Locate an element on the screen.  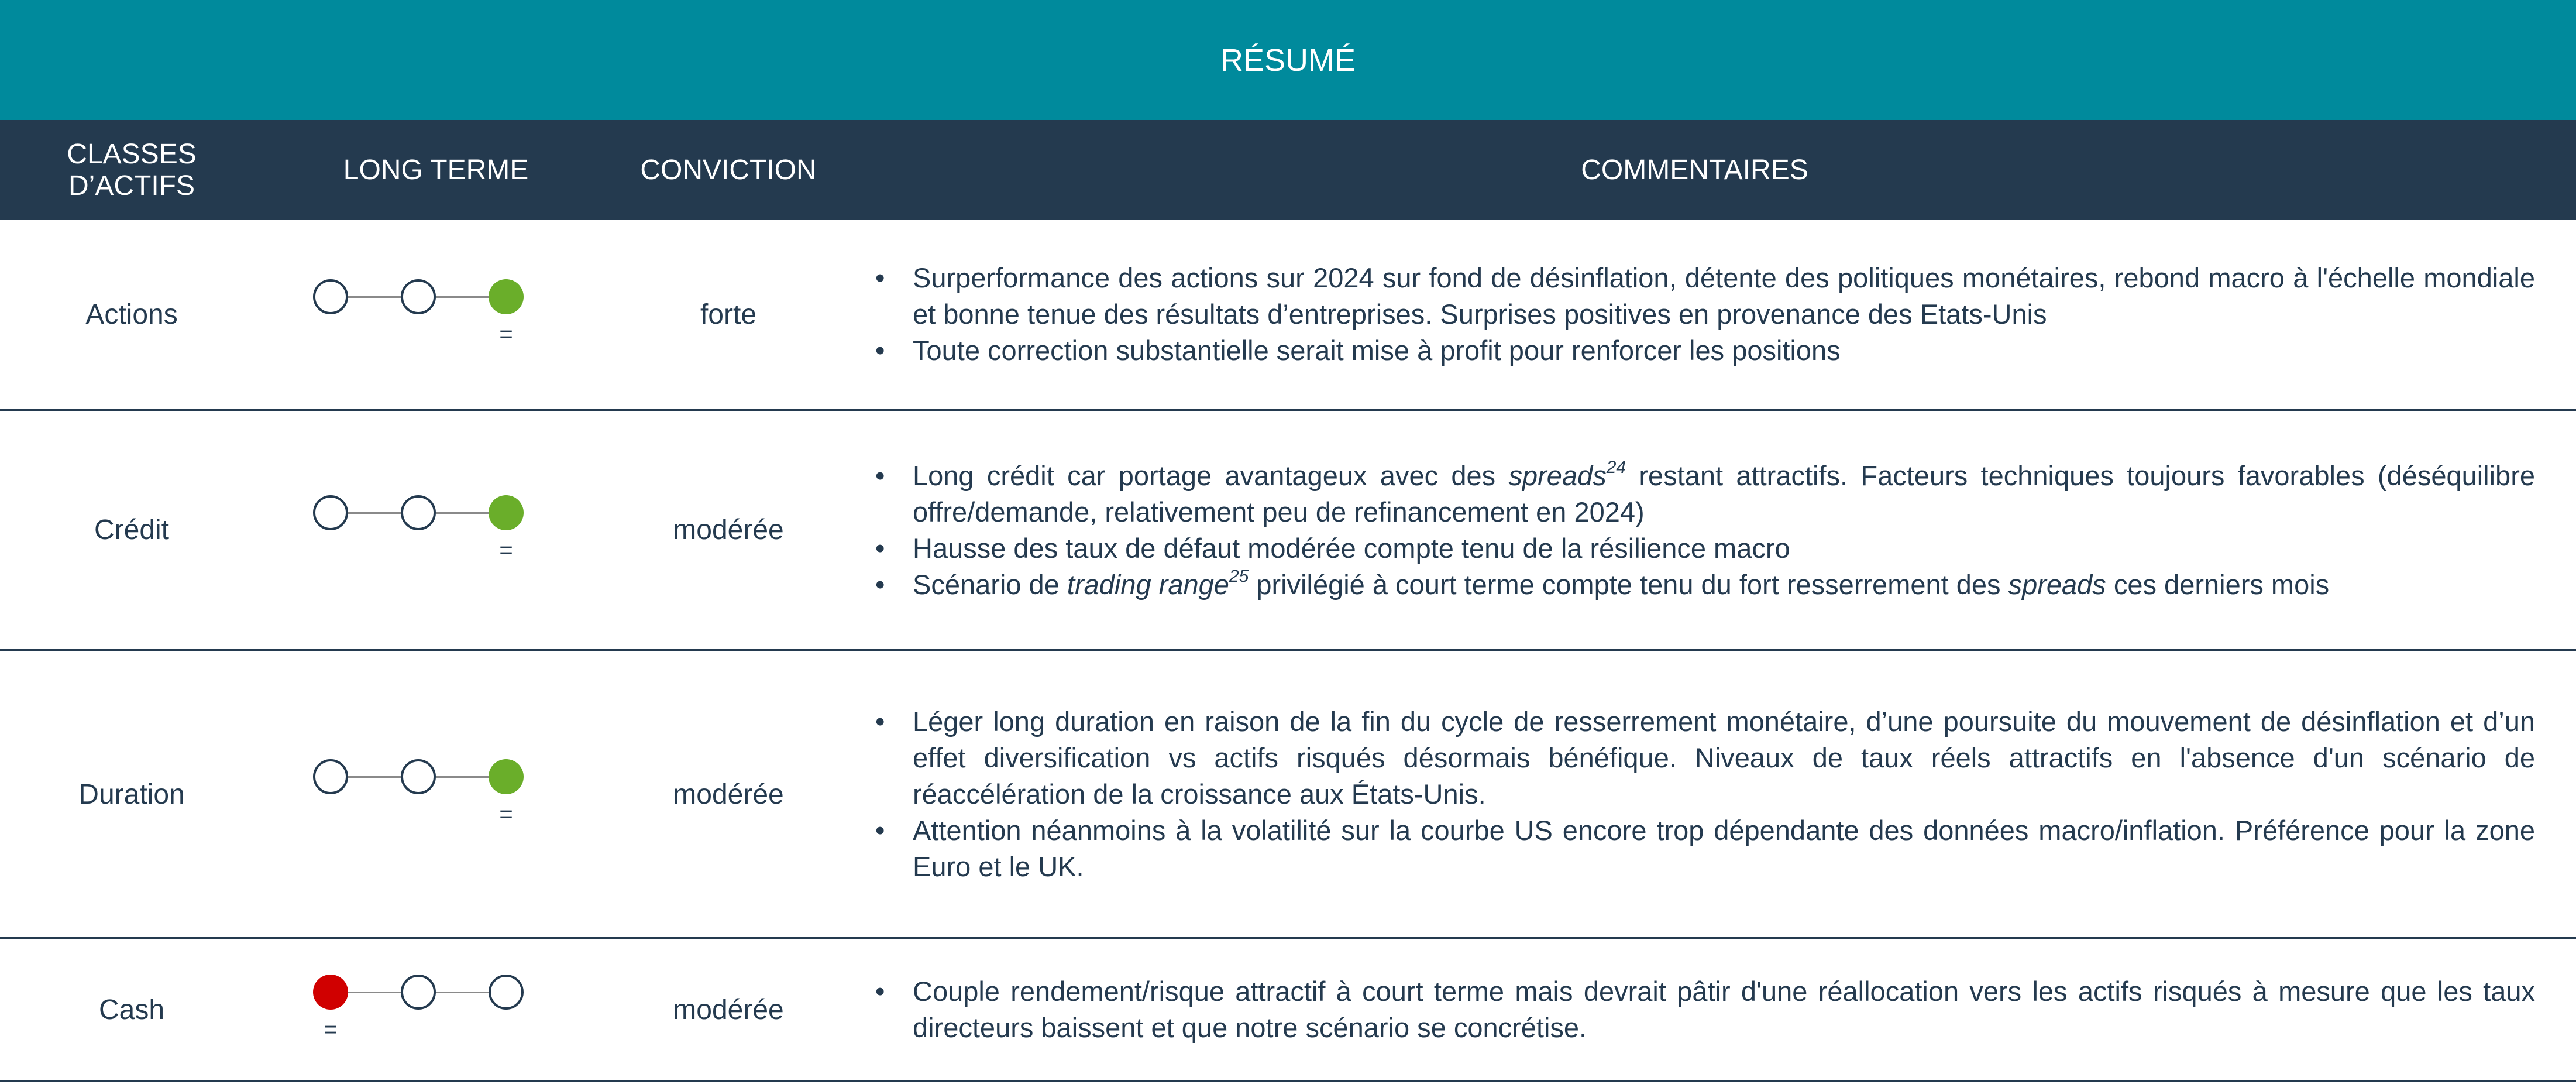
header-conviction: CONVICTION is located at coordinates (729, 170).